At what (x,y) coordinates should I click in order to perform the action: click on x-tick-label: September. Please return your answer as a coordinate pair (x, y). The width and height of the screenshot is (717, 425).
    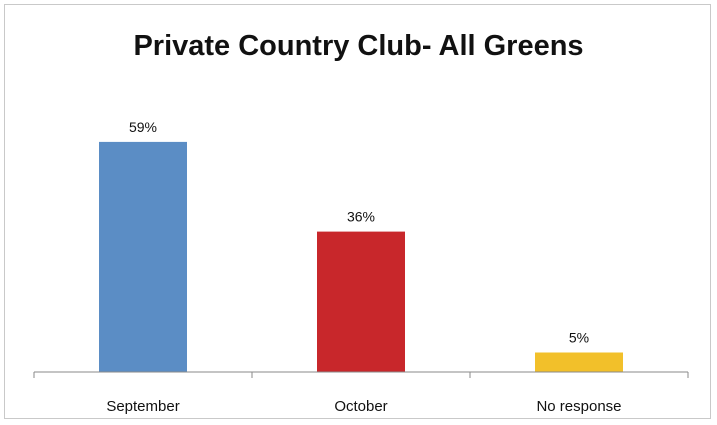
    Looking at the image, I should click on (142, 406).